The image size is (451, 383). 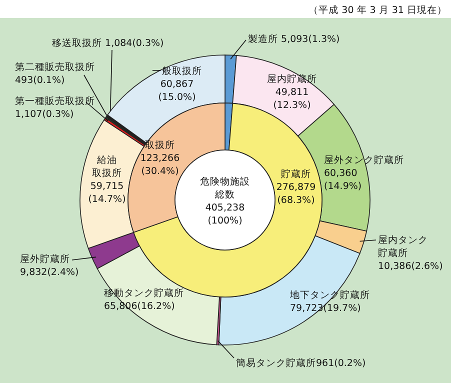 I want to click on text: (100%), so click(x=225, y=221).